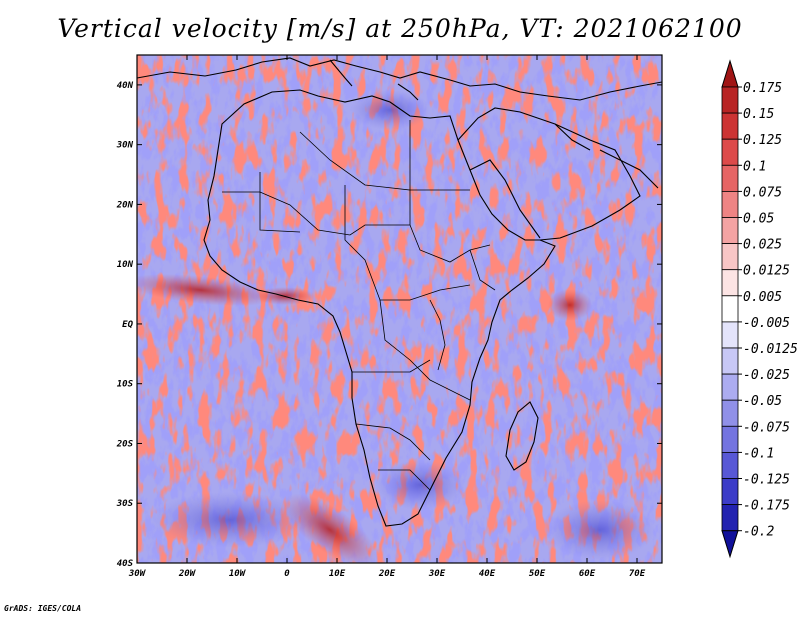 Image resolution: width=800 pixels, height=618 pixels. I want to click on x-tick-label: 10W, so click(238, 574).